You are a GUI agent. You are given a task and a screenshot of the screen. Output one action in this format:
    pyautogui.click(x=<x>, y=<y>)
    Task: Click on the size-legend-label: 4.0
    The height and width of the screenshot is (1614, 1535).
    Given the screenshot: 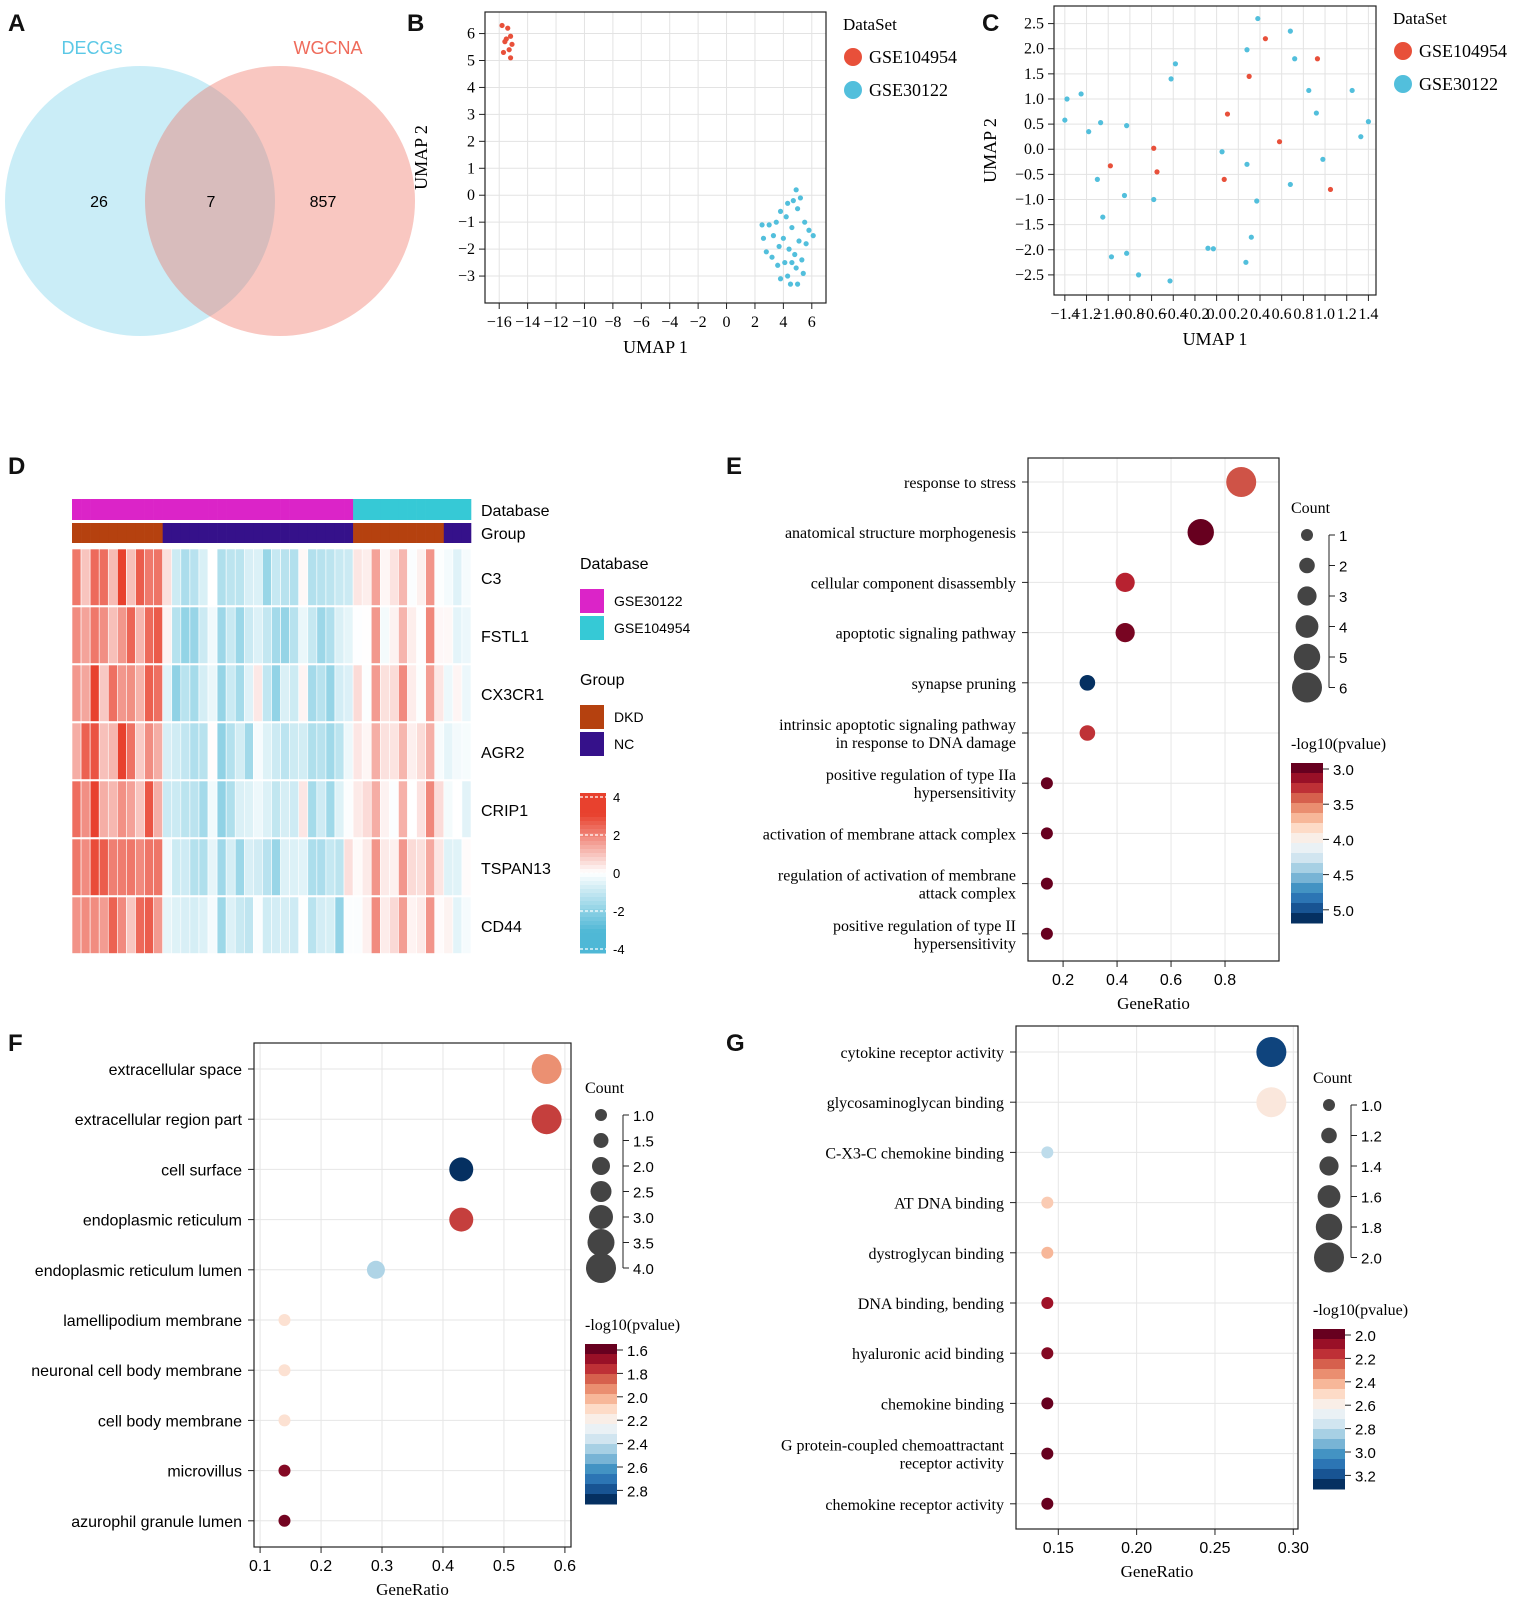 What is the action you would take?
    pyautogui.click(x=643, y=1269)
    